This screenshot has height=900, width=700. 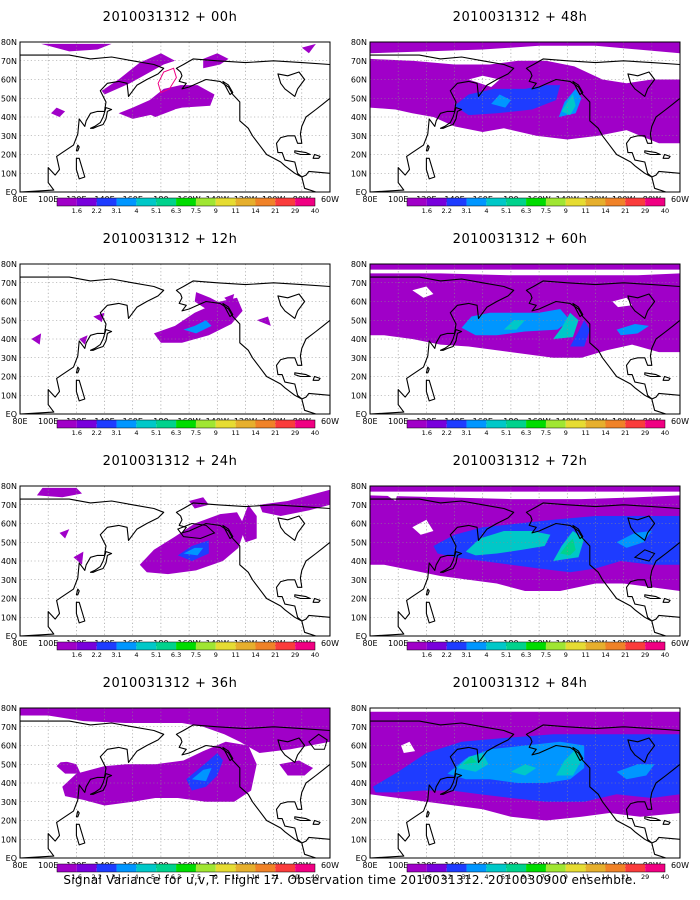 I want to click on map-area, so click(x=525, y=117).